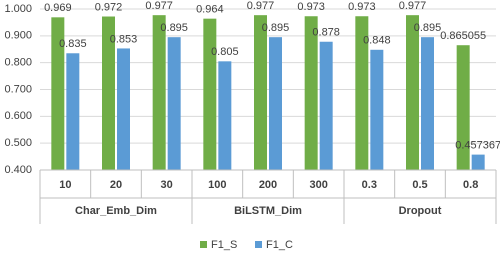 The height and width of the screenshot is (261, 500). Describe the element at coordinates (217, 185) in the screenshot. I see `x-tick-label: 100` at that location.